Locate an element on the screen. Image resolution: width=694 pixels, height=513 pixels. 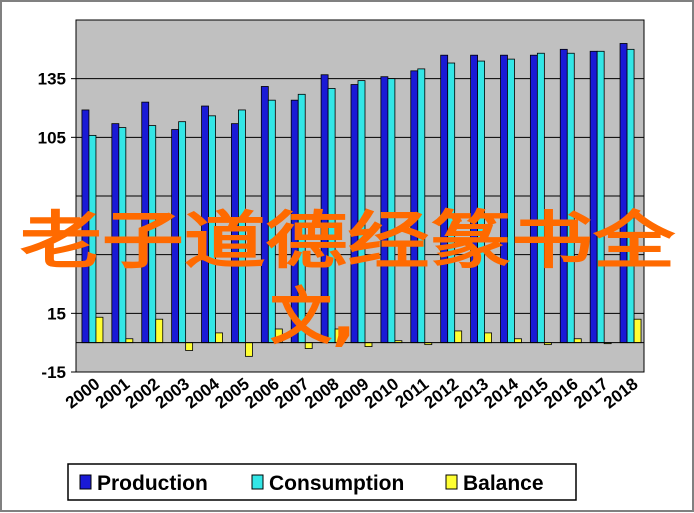
legend-label: Production is located at coordinates (152, 483).